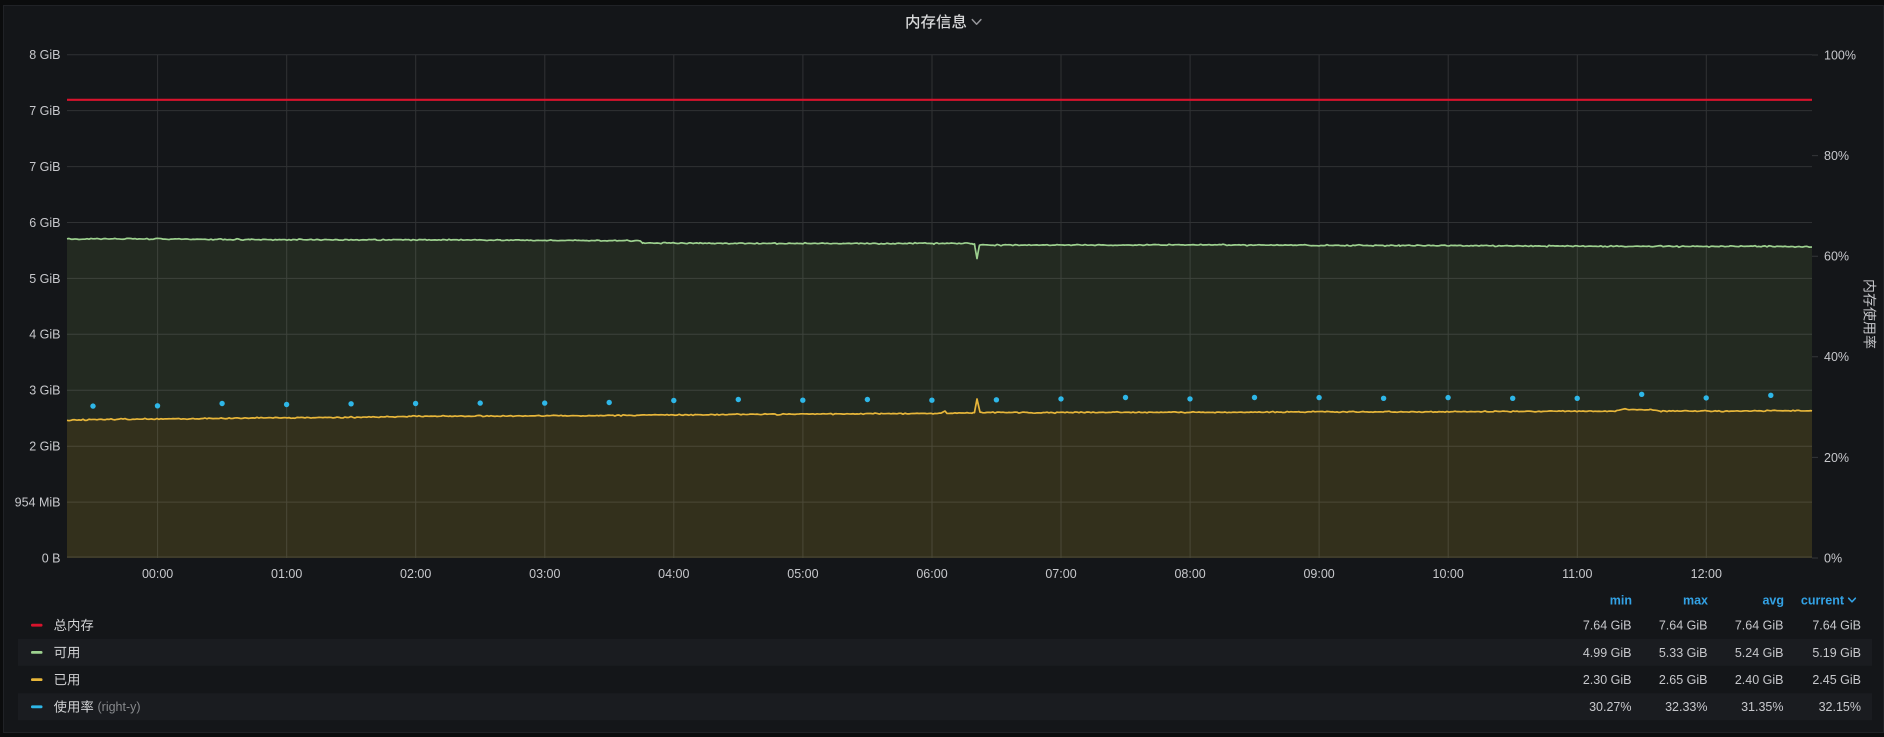  What do you see at coordinates (1759, 680) in the screenshot?
I see `svg-text: 2.40 GiB` at bounding box center [1759, 680].